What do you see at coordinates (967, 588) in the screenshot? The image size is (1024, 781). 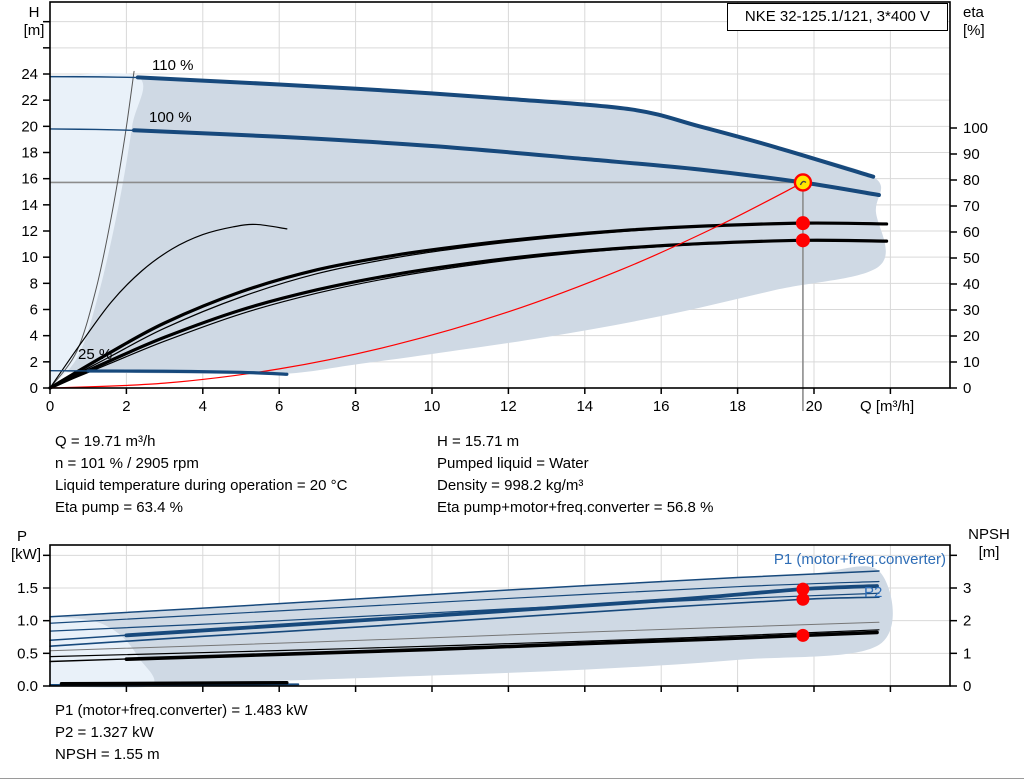 I see `svg-text: 3` at bounding box center [967, 588].